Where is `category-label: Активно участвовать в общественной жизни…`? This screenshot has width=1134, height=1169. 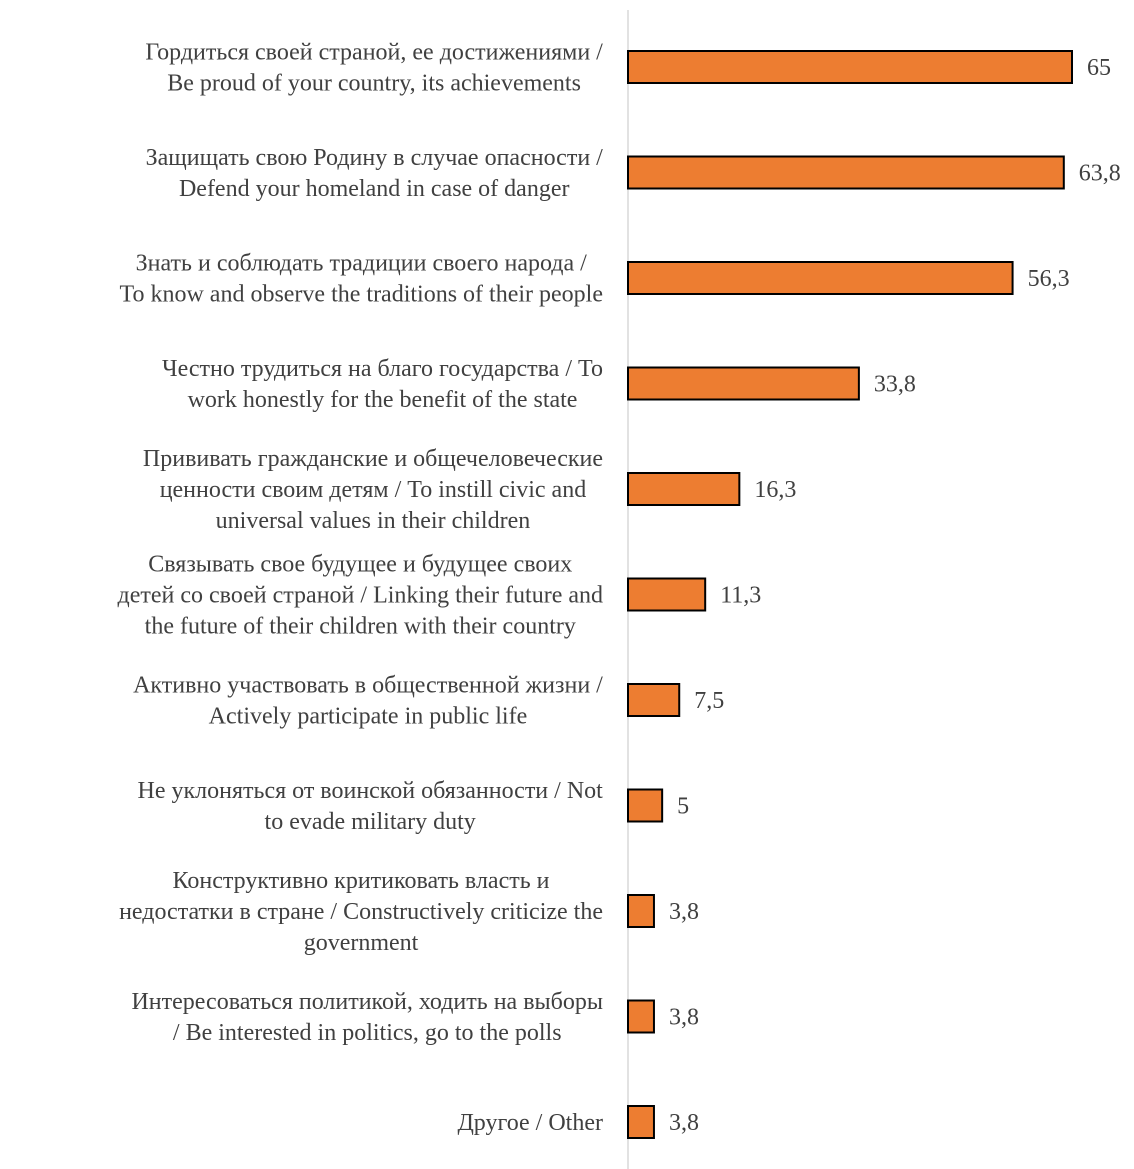
category-label: Активно участвовать в общественной жизни… is located at coordinates (368, 701).